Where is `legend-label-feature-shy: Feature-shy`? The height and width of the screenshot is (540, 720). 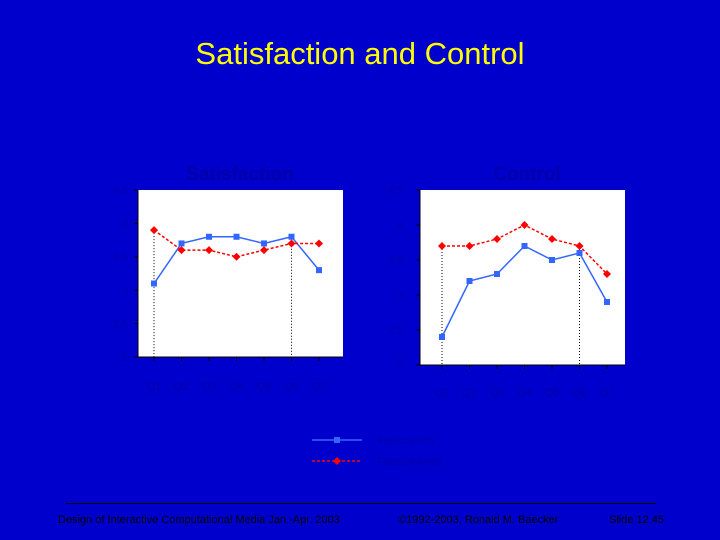
legend-label-feature-shy: Feature-shy is located at coordinates (406, 441).